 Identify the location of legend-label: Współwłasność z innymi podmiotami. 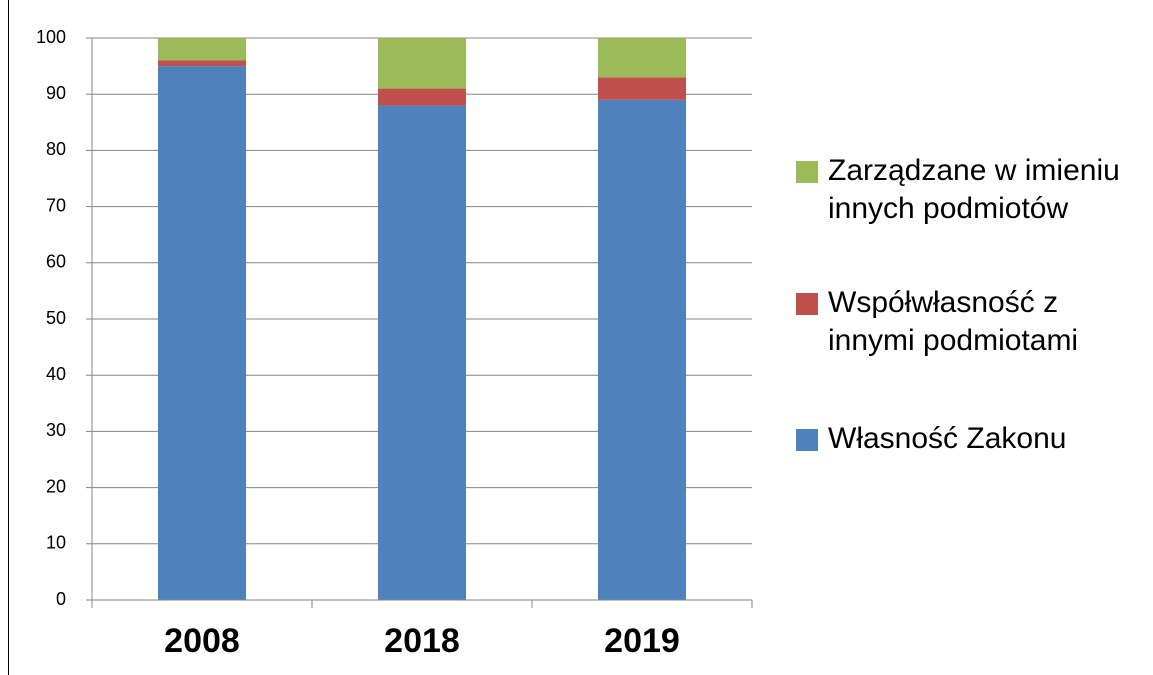
(953, 321).